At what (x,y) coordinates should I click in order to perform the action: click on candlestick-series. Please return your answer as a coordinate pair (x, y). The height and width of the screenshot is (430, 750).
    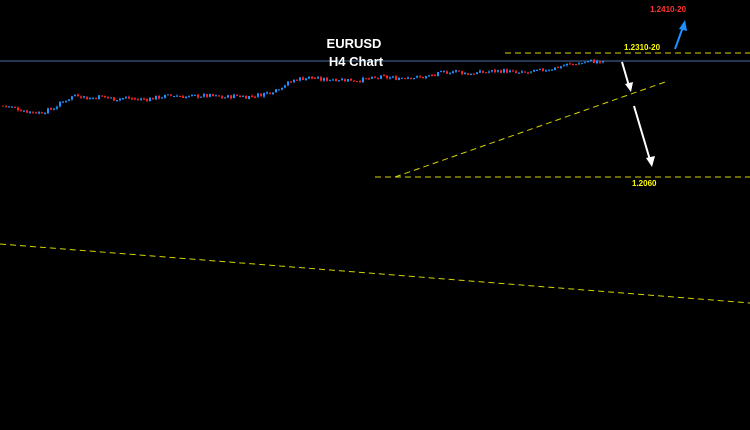
    Looking at the image, I should click on (303, 86).